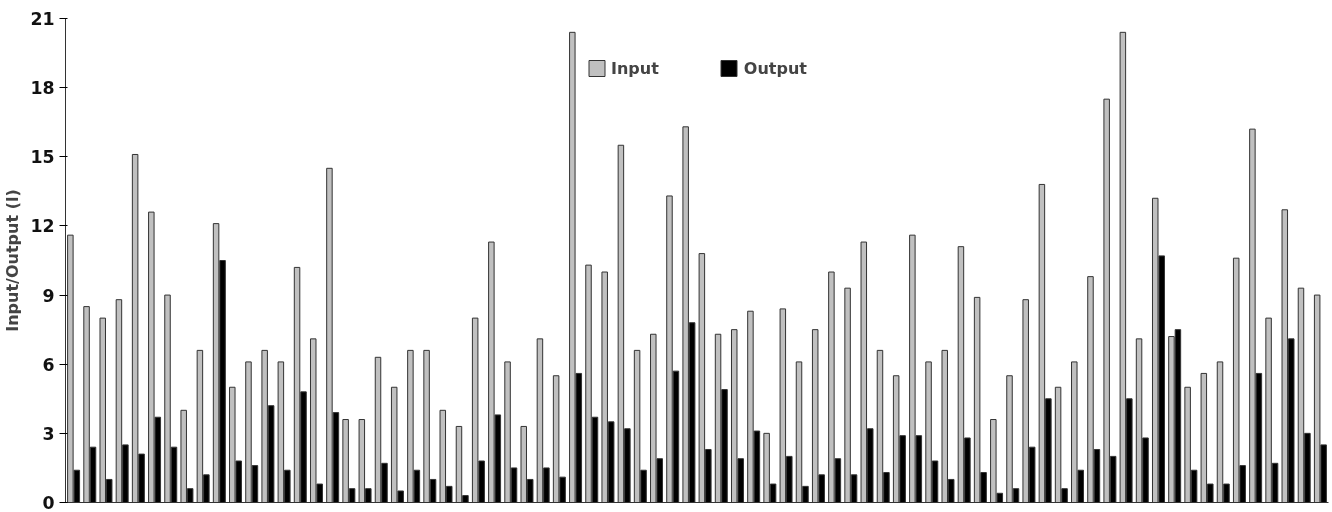 This screenshot has width=1332, height=512. I want to click on y-tick-label: 6, so click(48, 364).